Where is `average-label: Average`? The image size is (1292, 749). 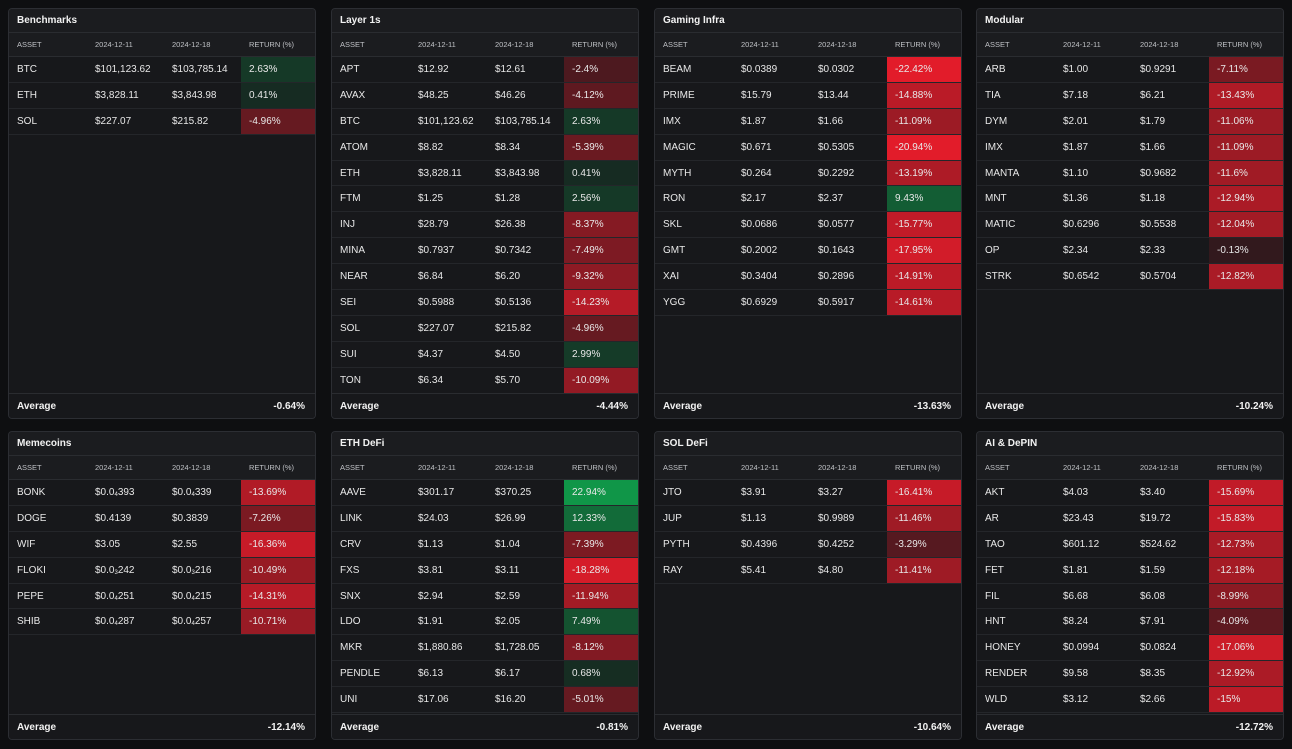 average-label: Average is located at coordinates (37, 406).